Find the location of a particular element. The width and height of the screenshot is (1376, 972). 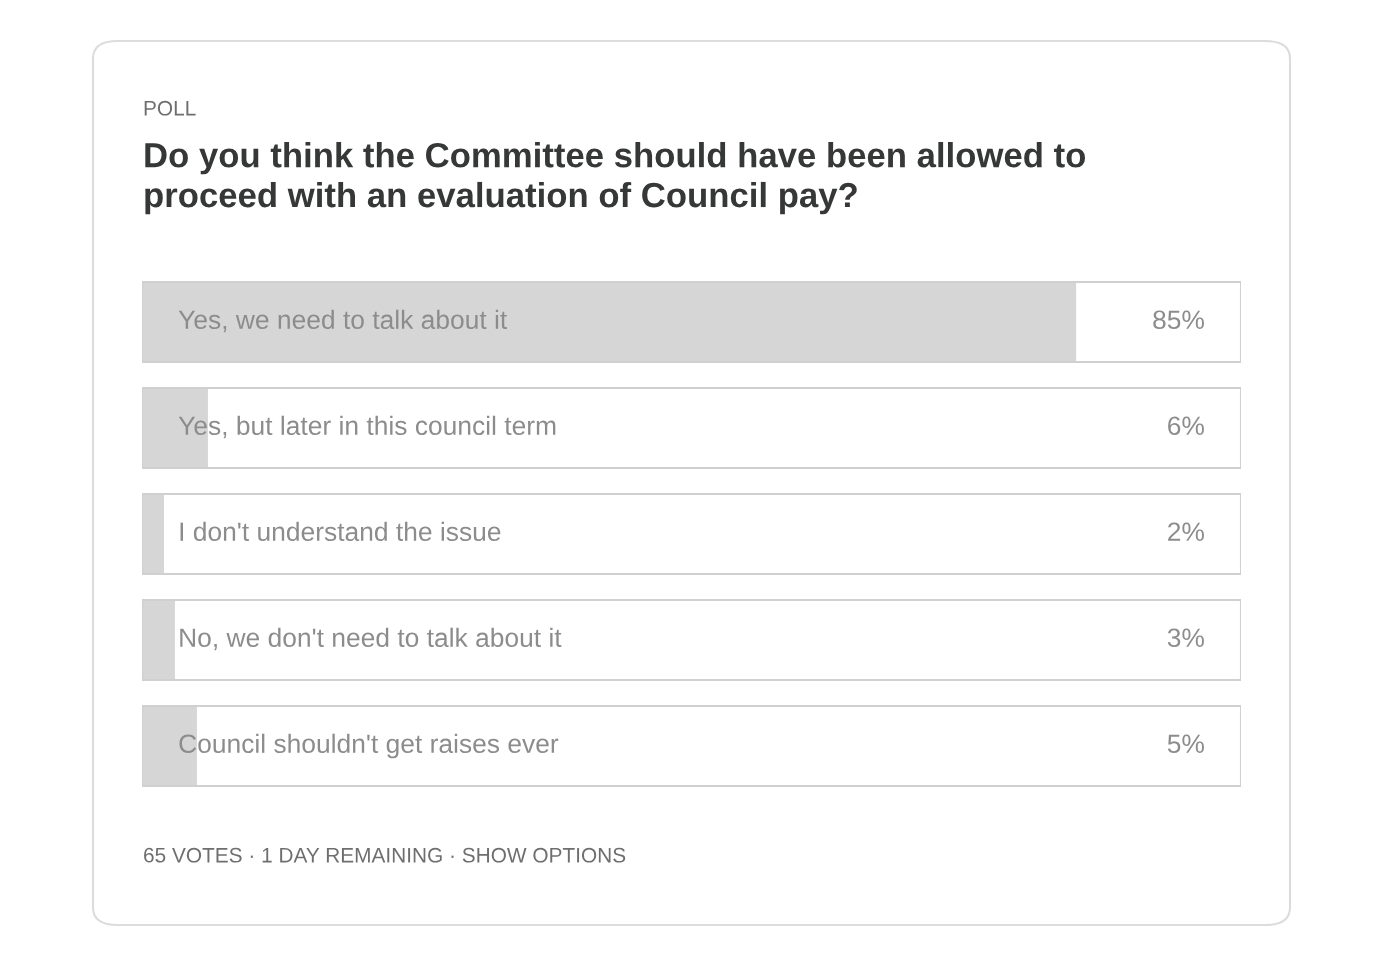

y-tick-label: Yes, but later in this council term is located at coordinates (367, 427).